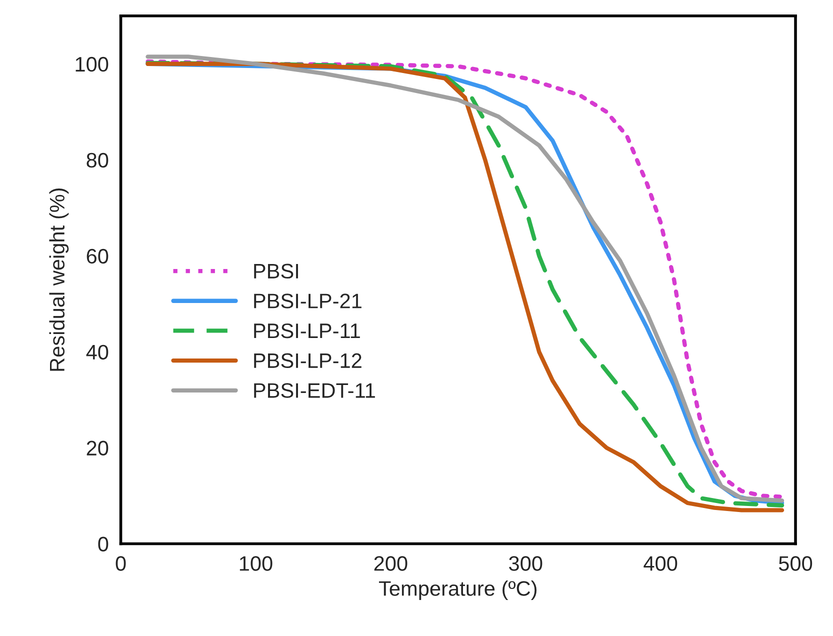 Image resolution: width=833 pixels, height=636 pixels. Describe the element at coordinates (525, 563) in the screenshot. I see `x-tick-label: 300` at that location.